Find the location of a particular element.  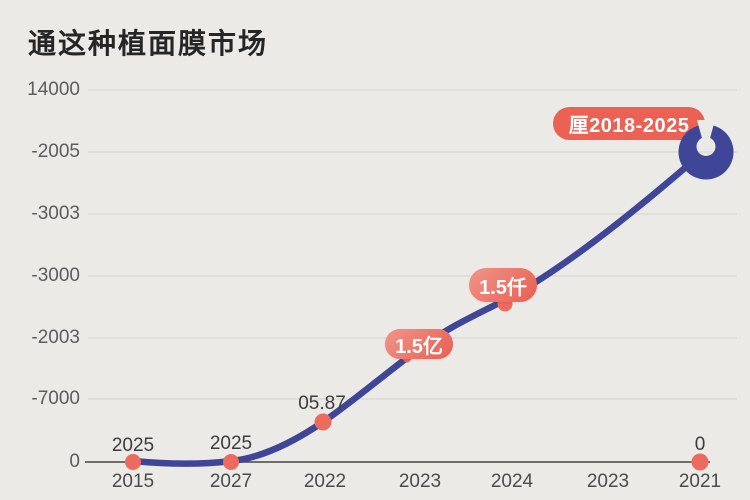

data-point-label: 0 is located at coordinates (700, 444).